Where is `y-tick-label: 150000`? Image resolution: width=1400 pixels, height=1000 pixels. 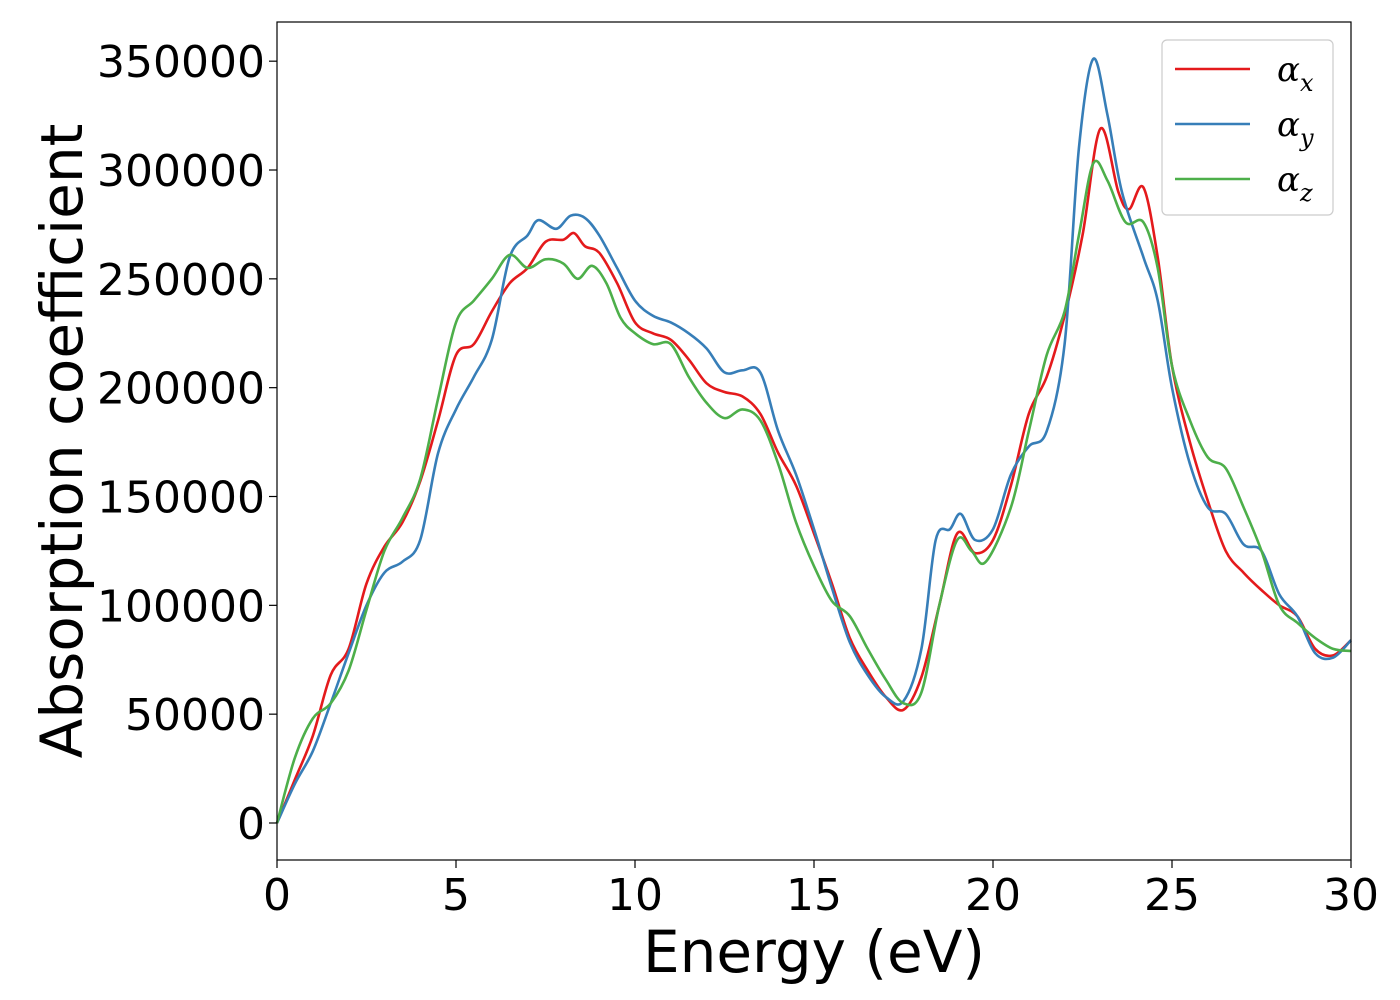 y-tick-label: 150000 is located at coordinates (181, 498).